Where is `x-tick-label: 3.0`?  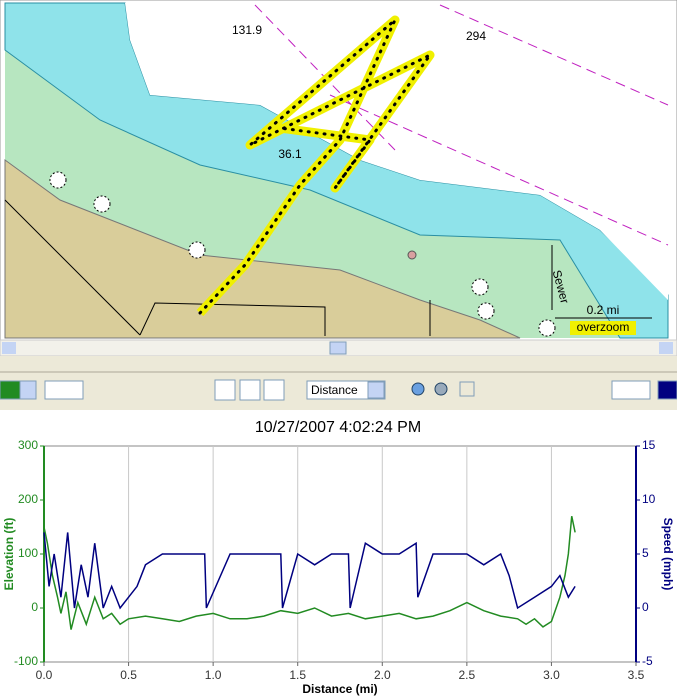
x-tick-label: 3.0 is located at coordinates (551, 675).